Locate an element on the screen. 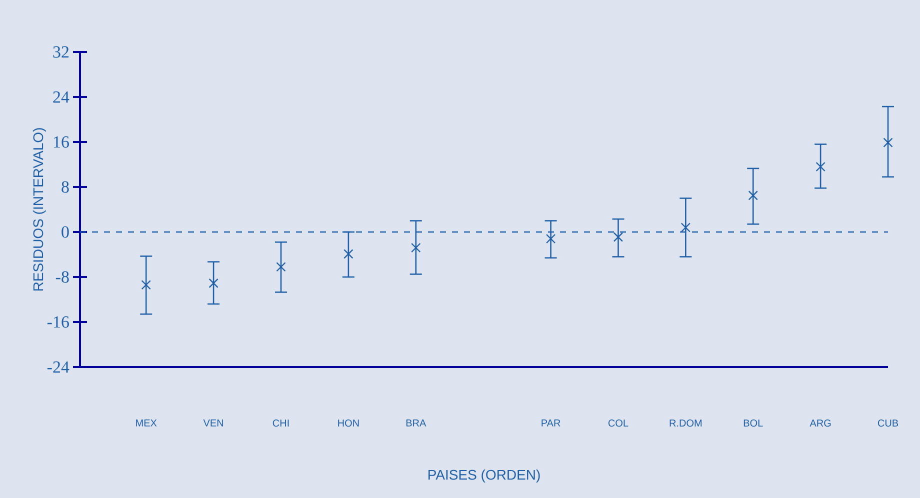 This screenshot has height=498, width=920. y-tick-label: -8 is located at coordinates (62, 277).